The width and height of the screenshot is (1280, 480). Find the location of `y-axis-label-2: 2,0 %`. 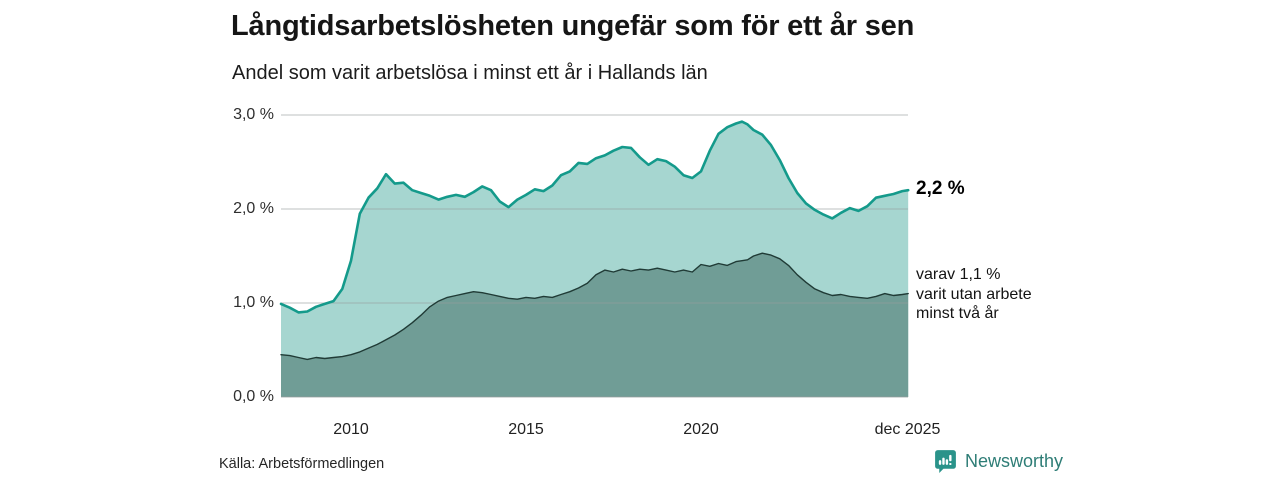

y-axis-label-2: 2,0 % is located at coordinates (253, 208).